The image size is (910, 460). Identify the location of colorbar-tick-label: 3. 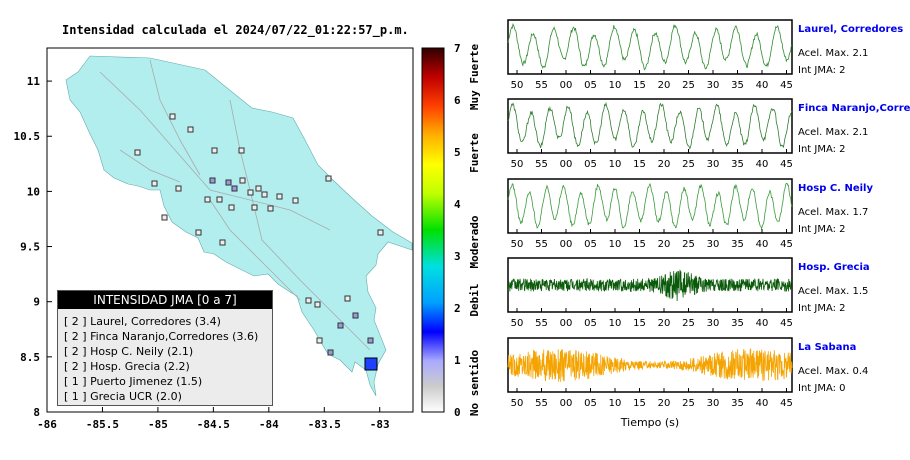
(457, 256).